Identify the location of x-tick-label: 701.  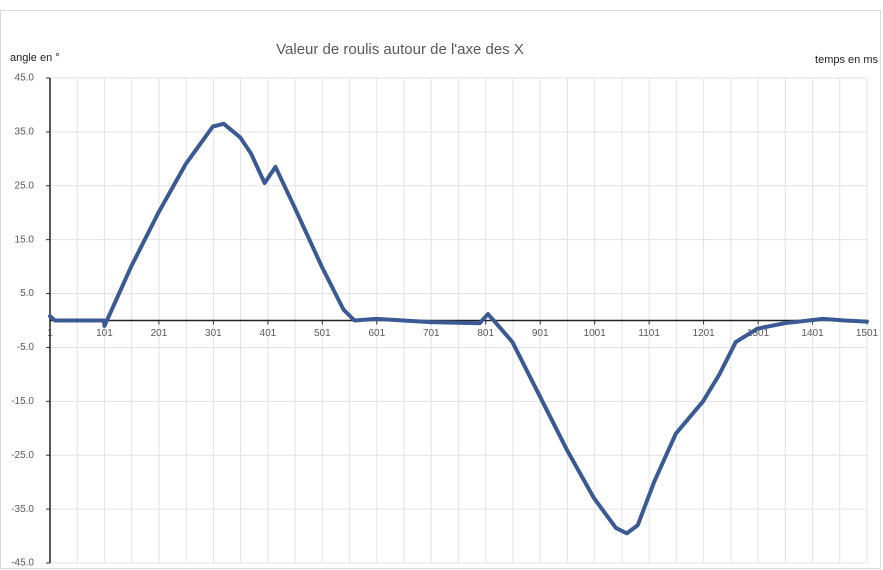
(431, 333).